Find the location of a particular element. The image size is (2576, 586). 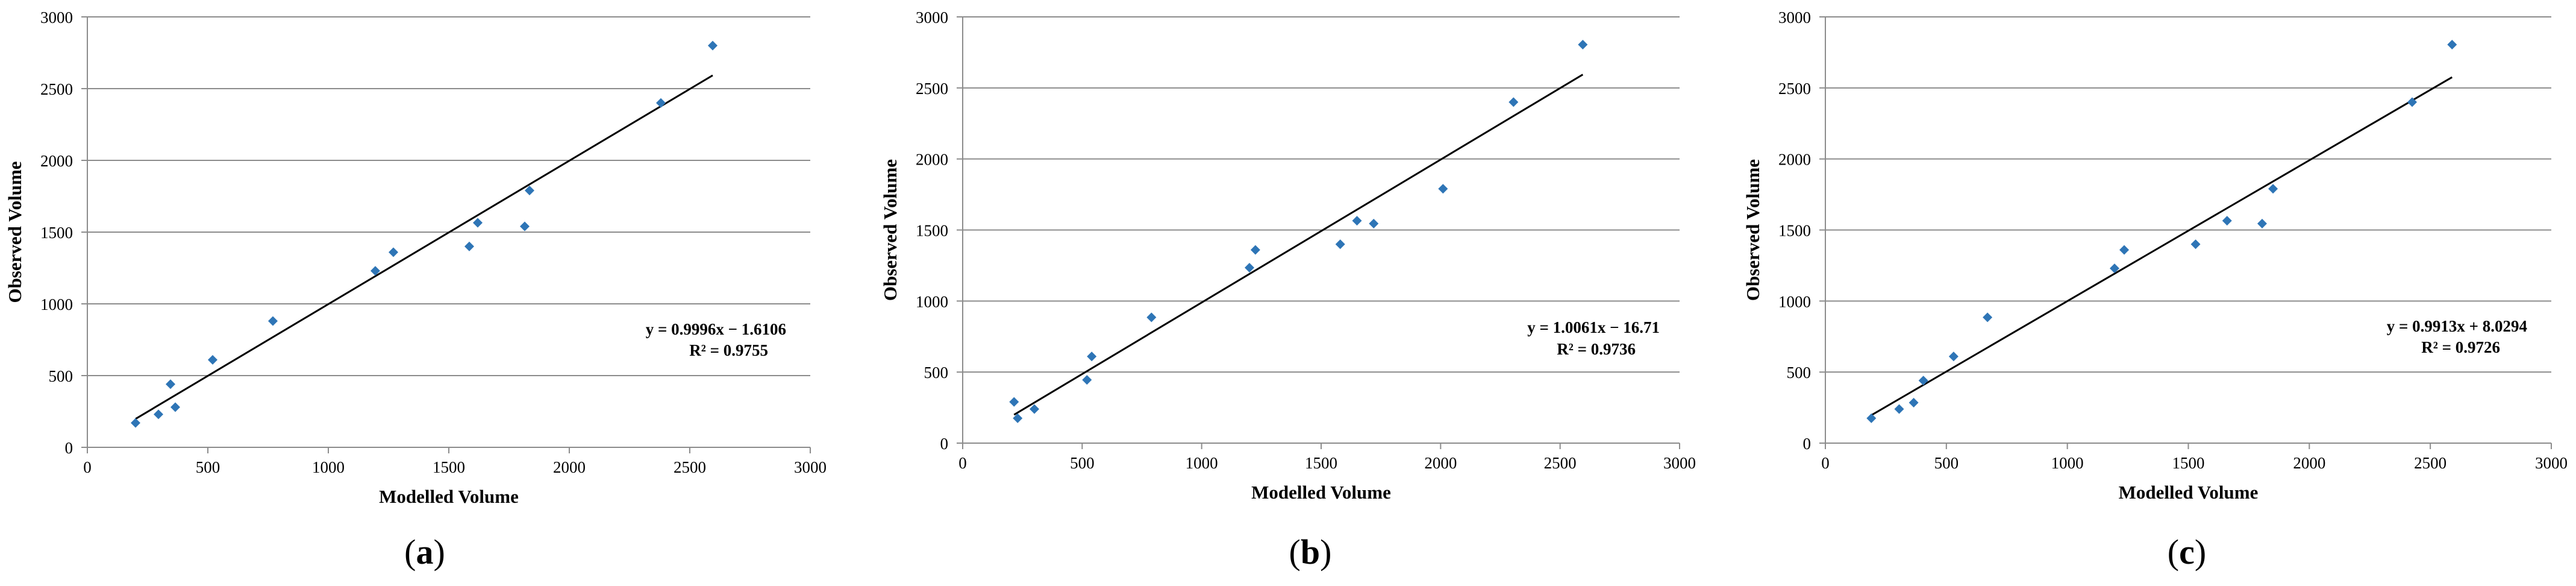

panel-label: (b) is located at coordinates (1311, 552).